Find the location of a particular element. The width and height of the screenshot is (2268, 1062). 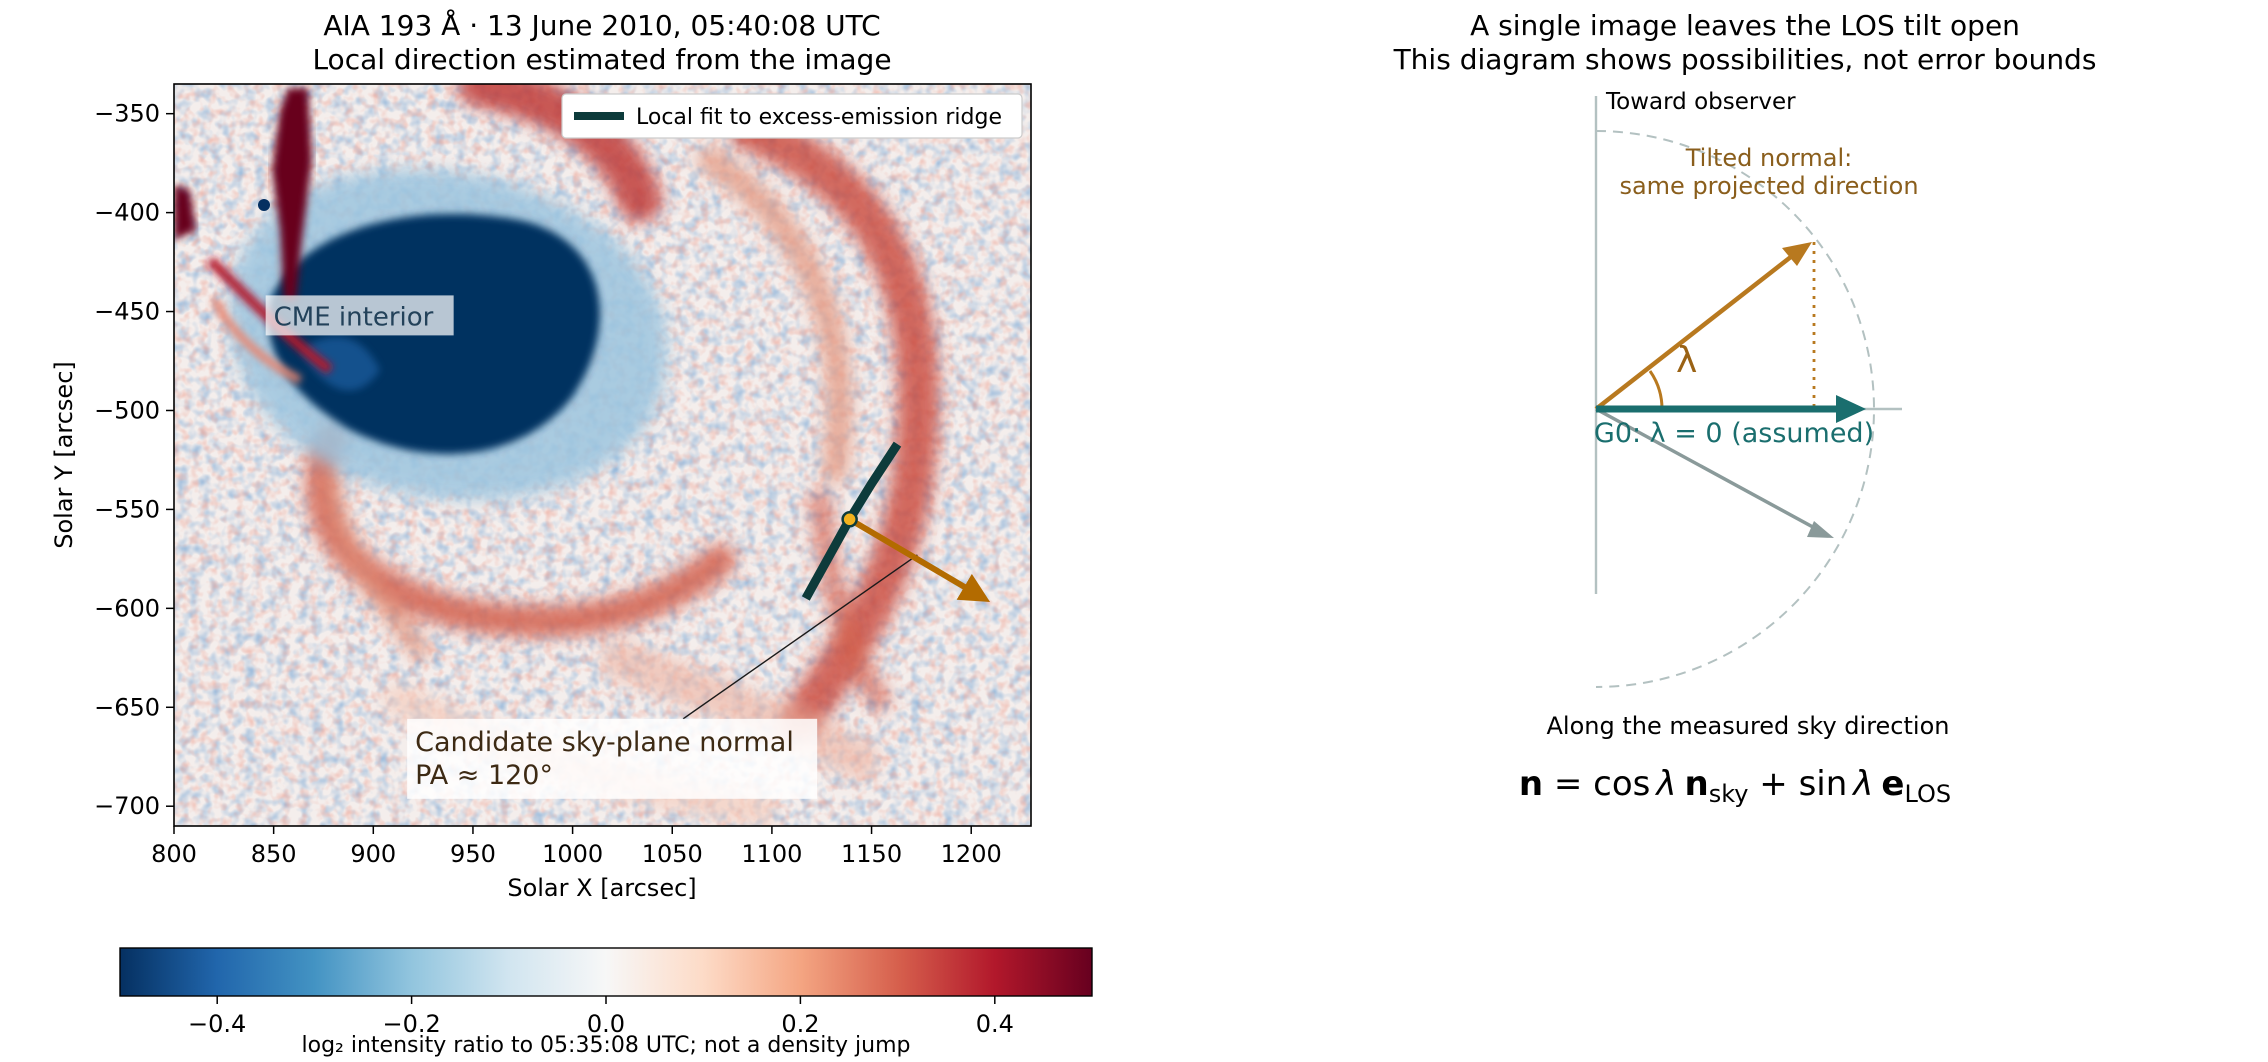

toward-observer-label: Toward observer is located at coordinates (1700, 102).